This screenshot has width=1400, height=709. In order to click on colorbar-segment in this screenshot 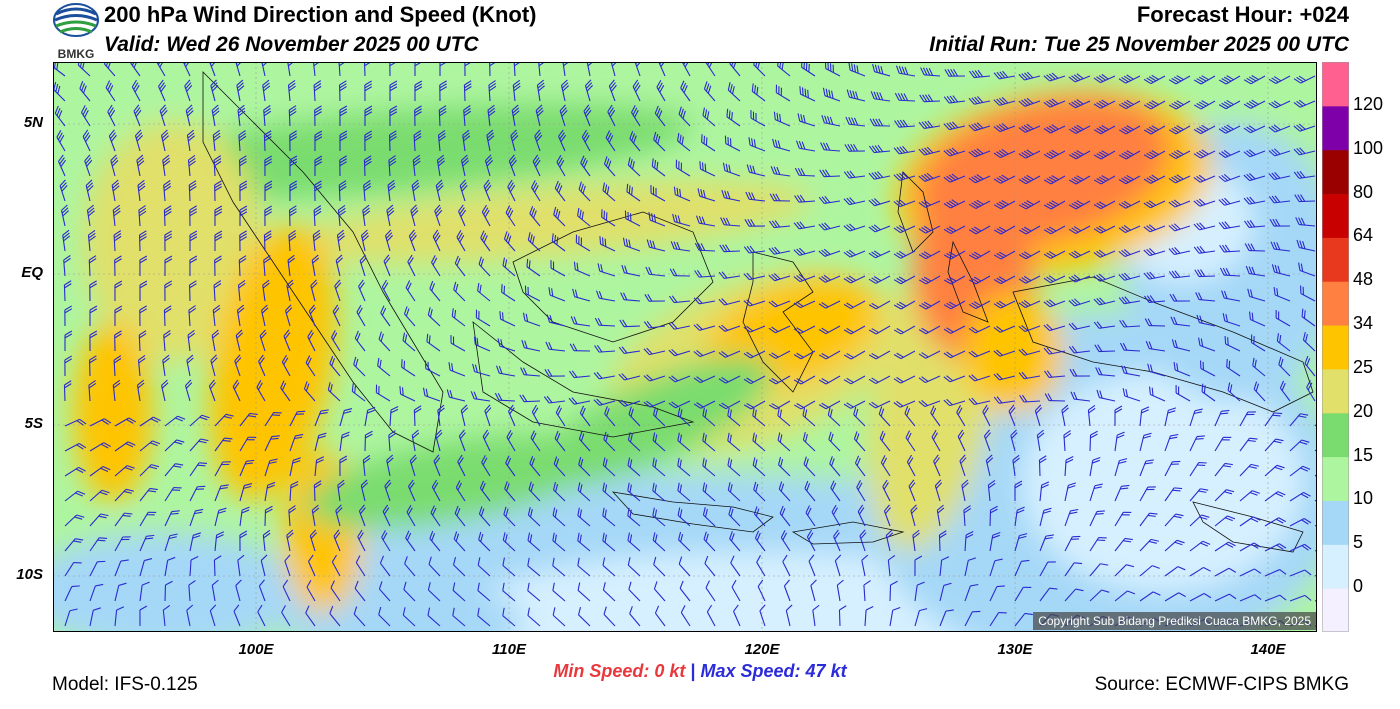, I will do `click(1335, 259)`.